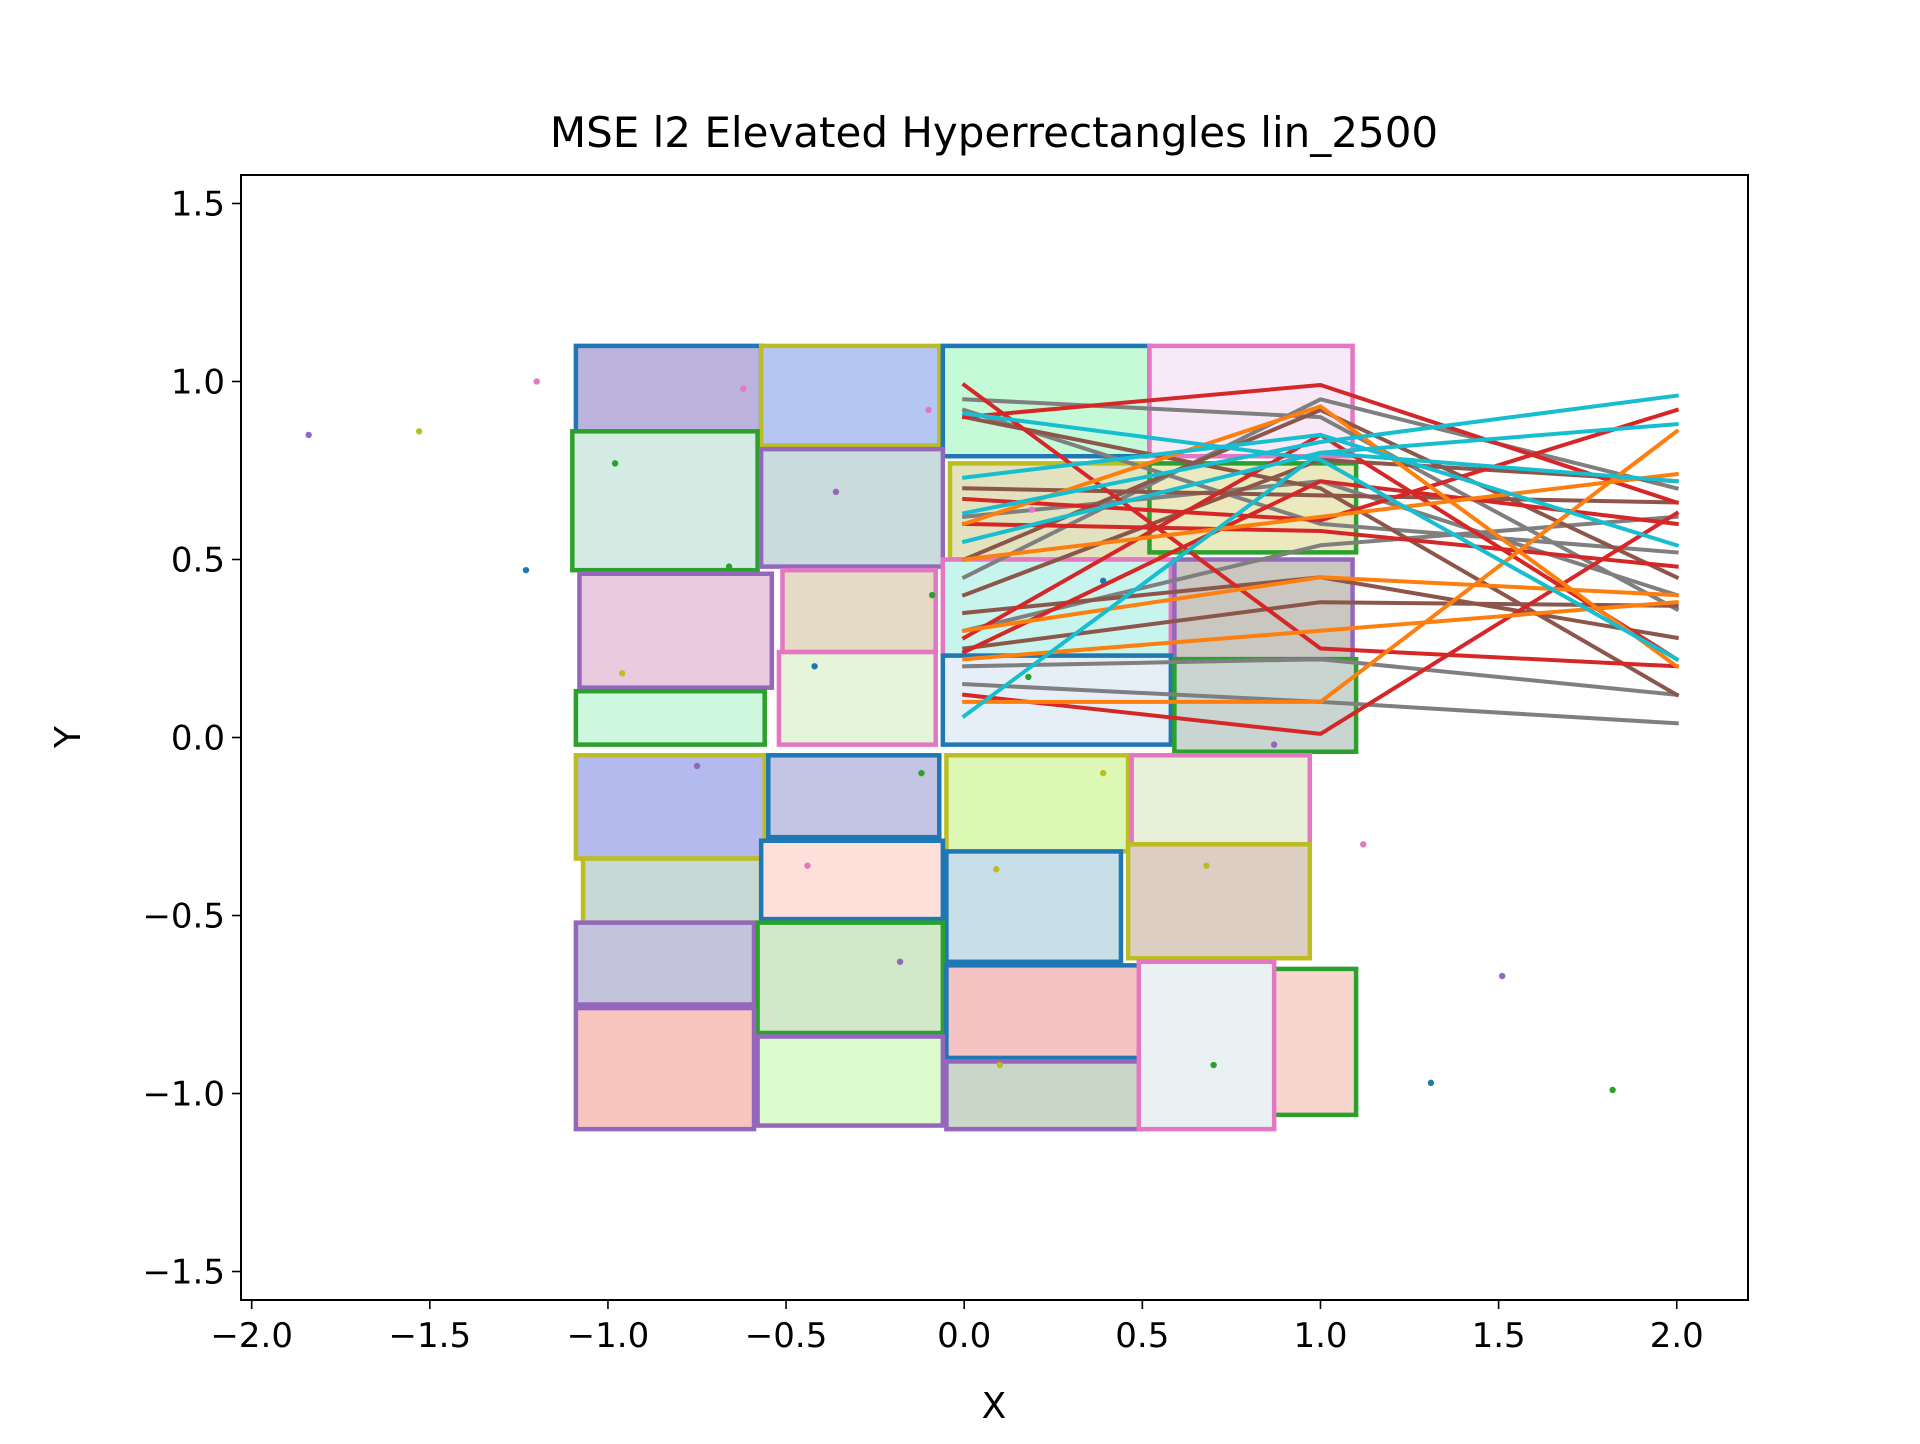 Image resolution: width=1920 pixels, height=1444 pixels. I want to click on x-tick-label-0: −2.0, so click(251, 1336).